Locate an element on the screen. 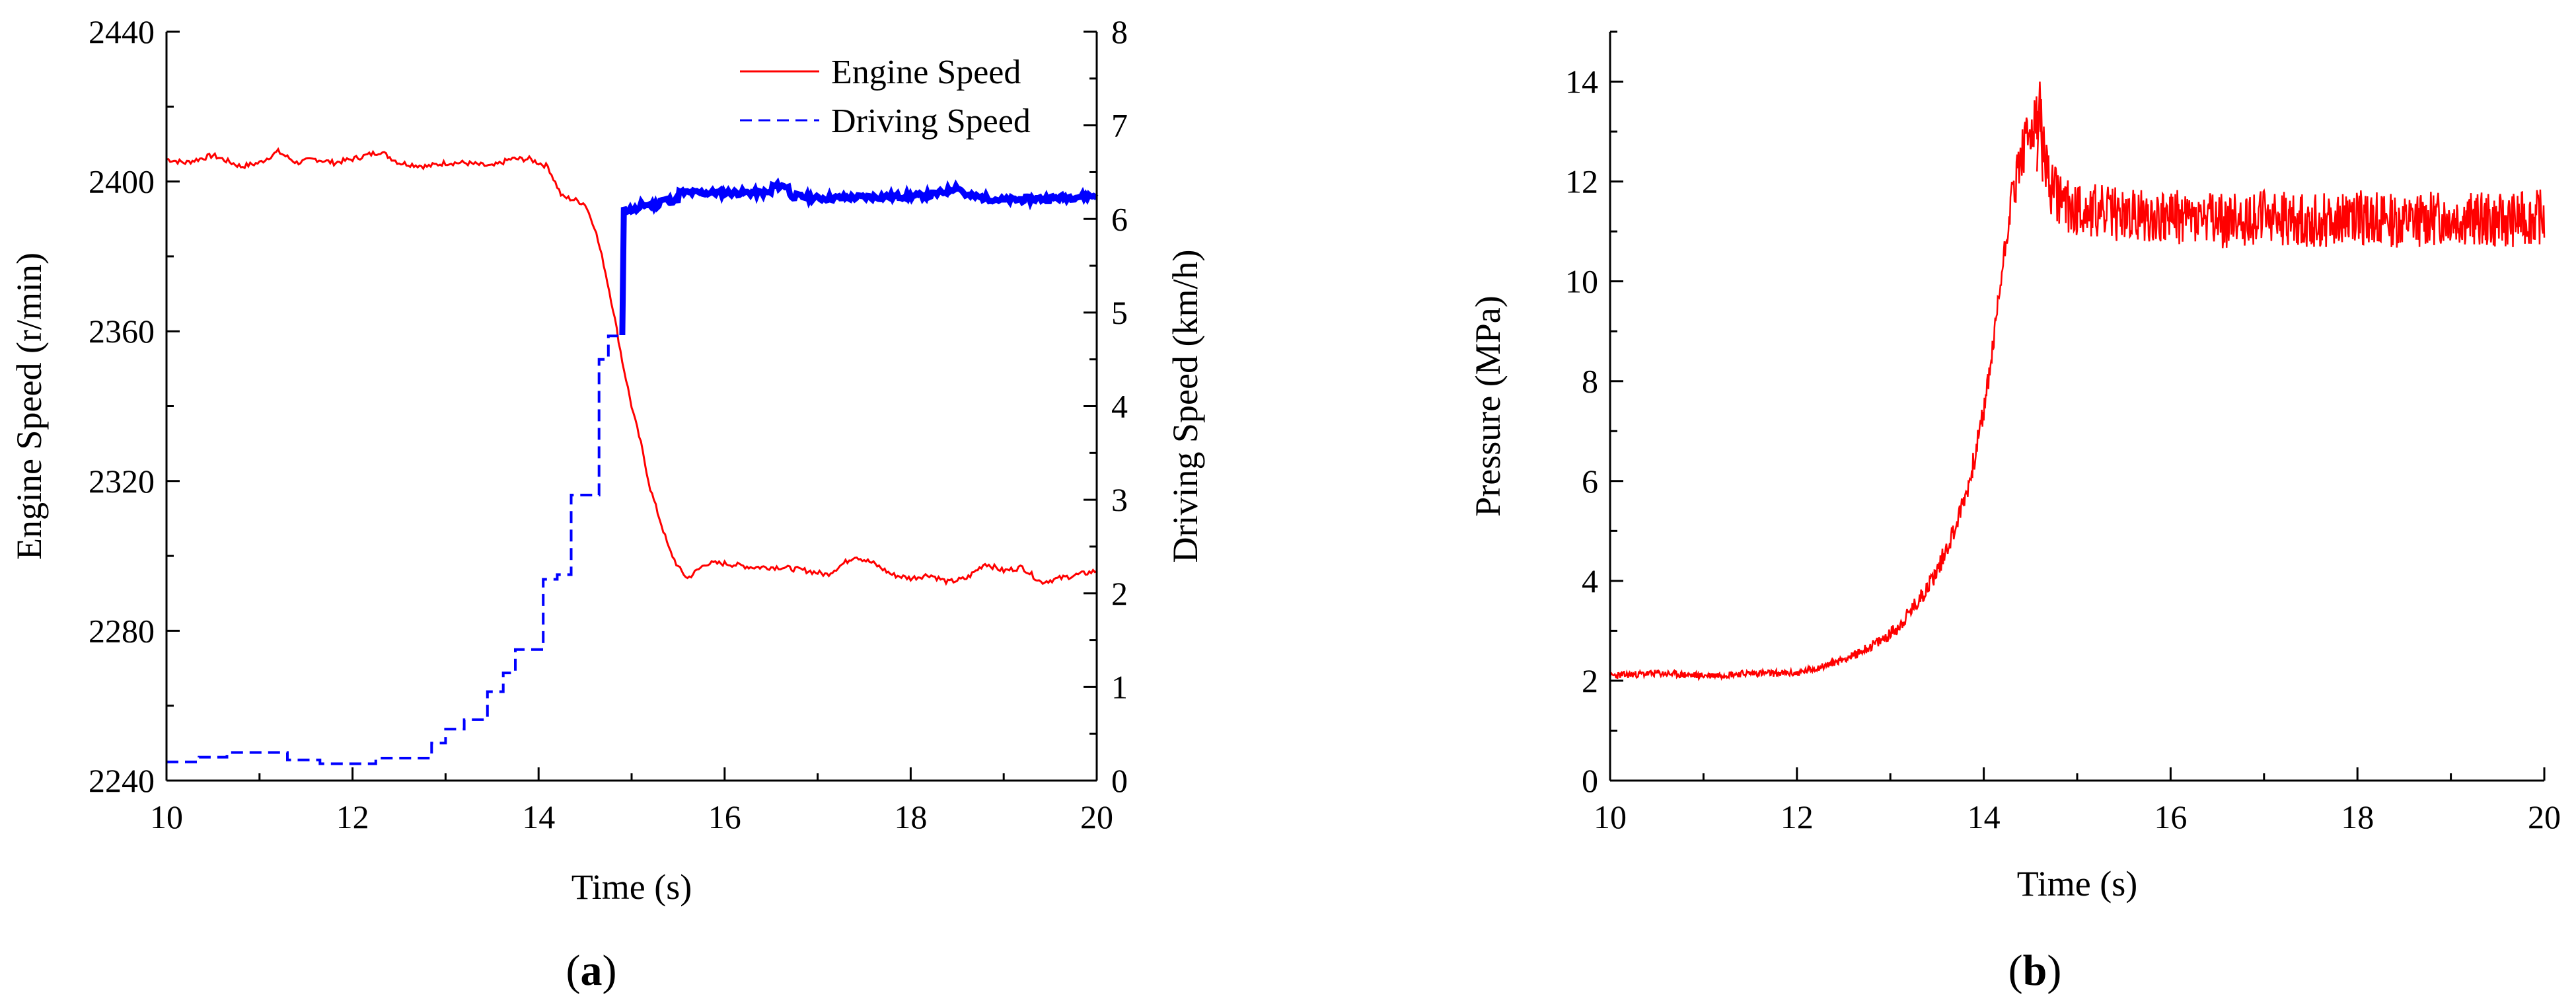  chart-a-caption: (a) is located at coordinates (591, 971).